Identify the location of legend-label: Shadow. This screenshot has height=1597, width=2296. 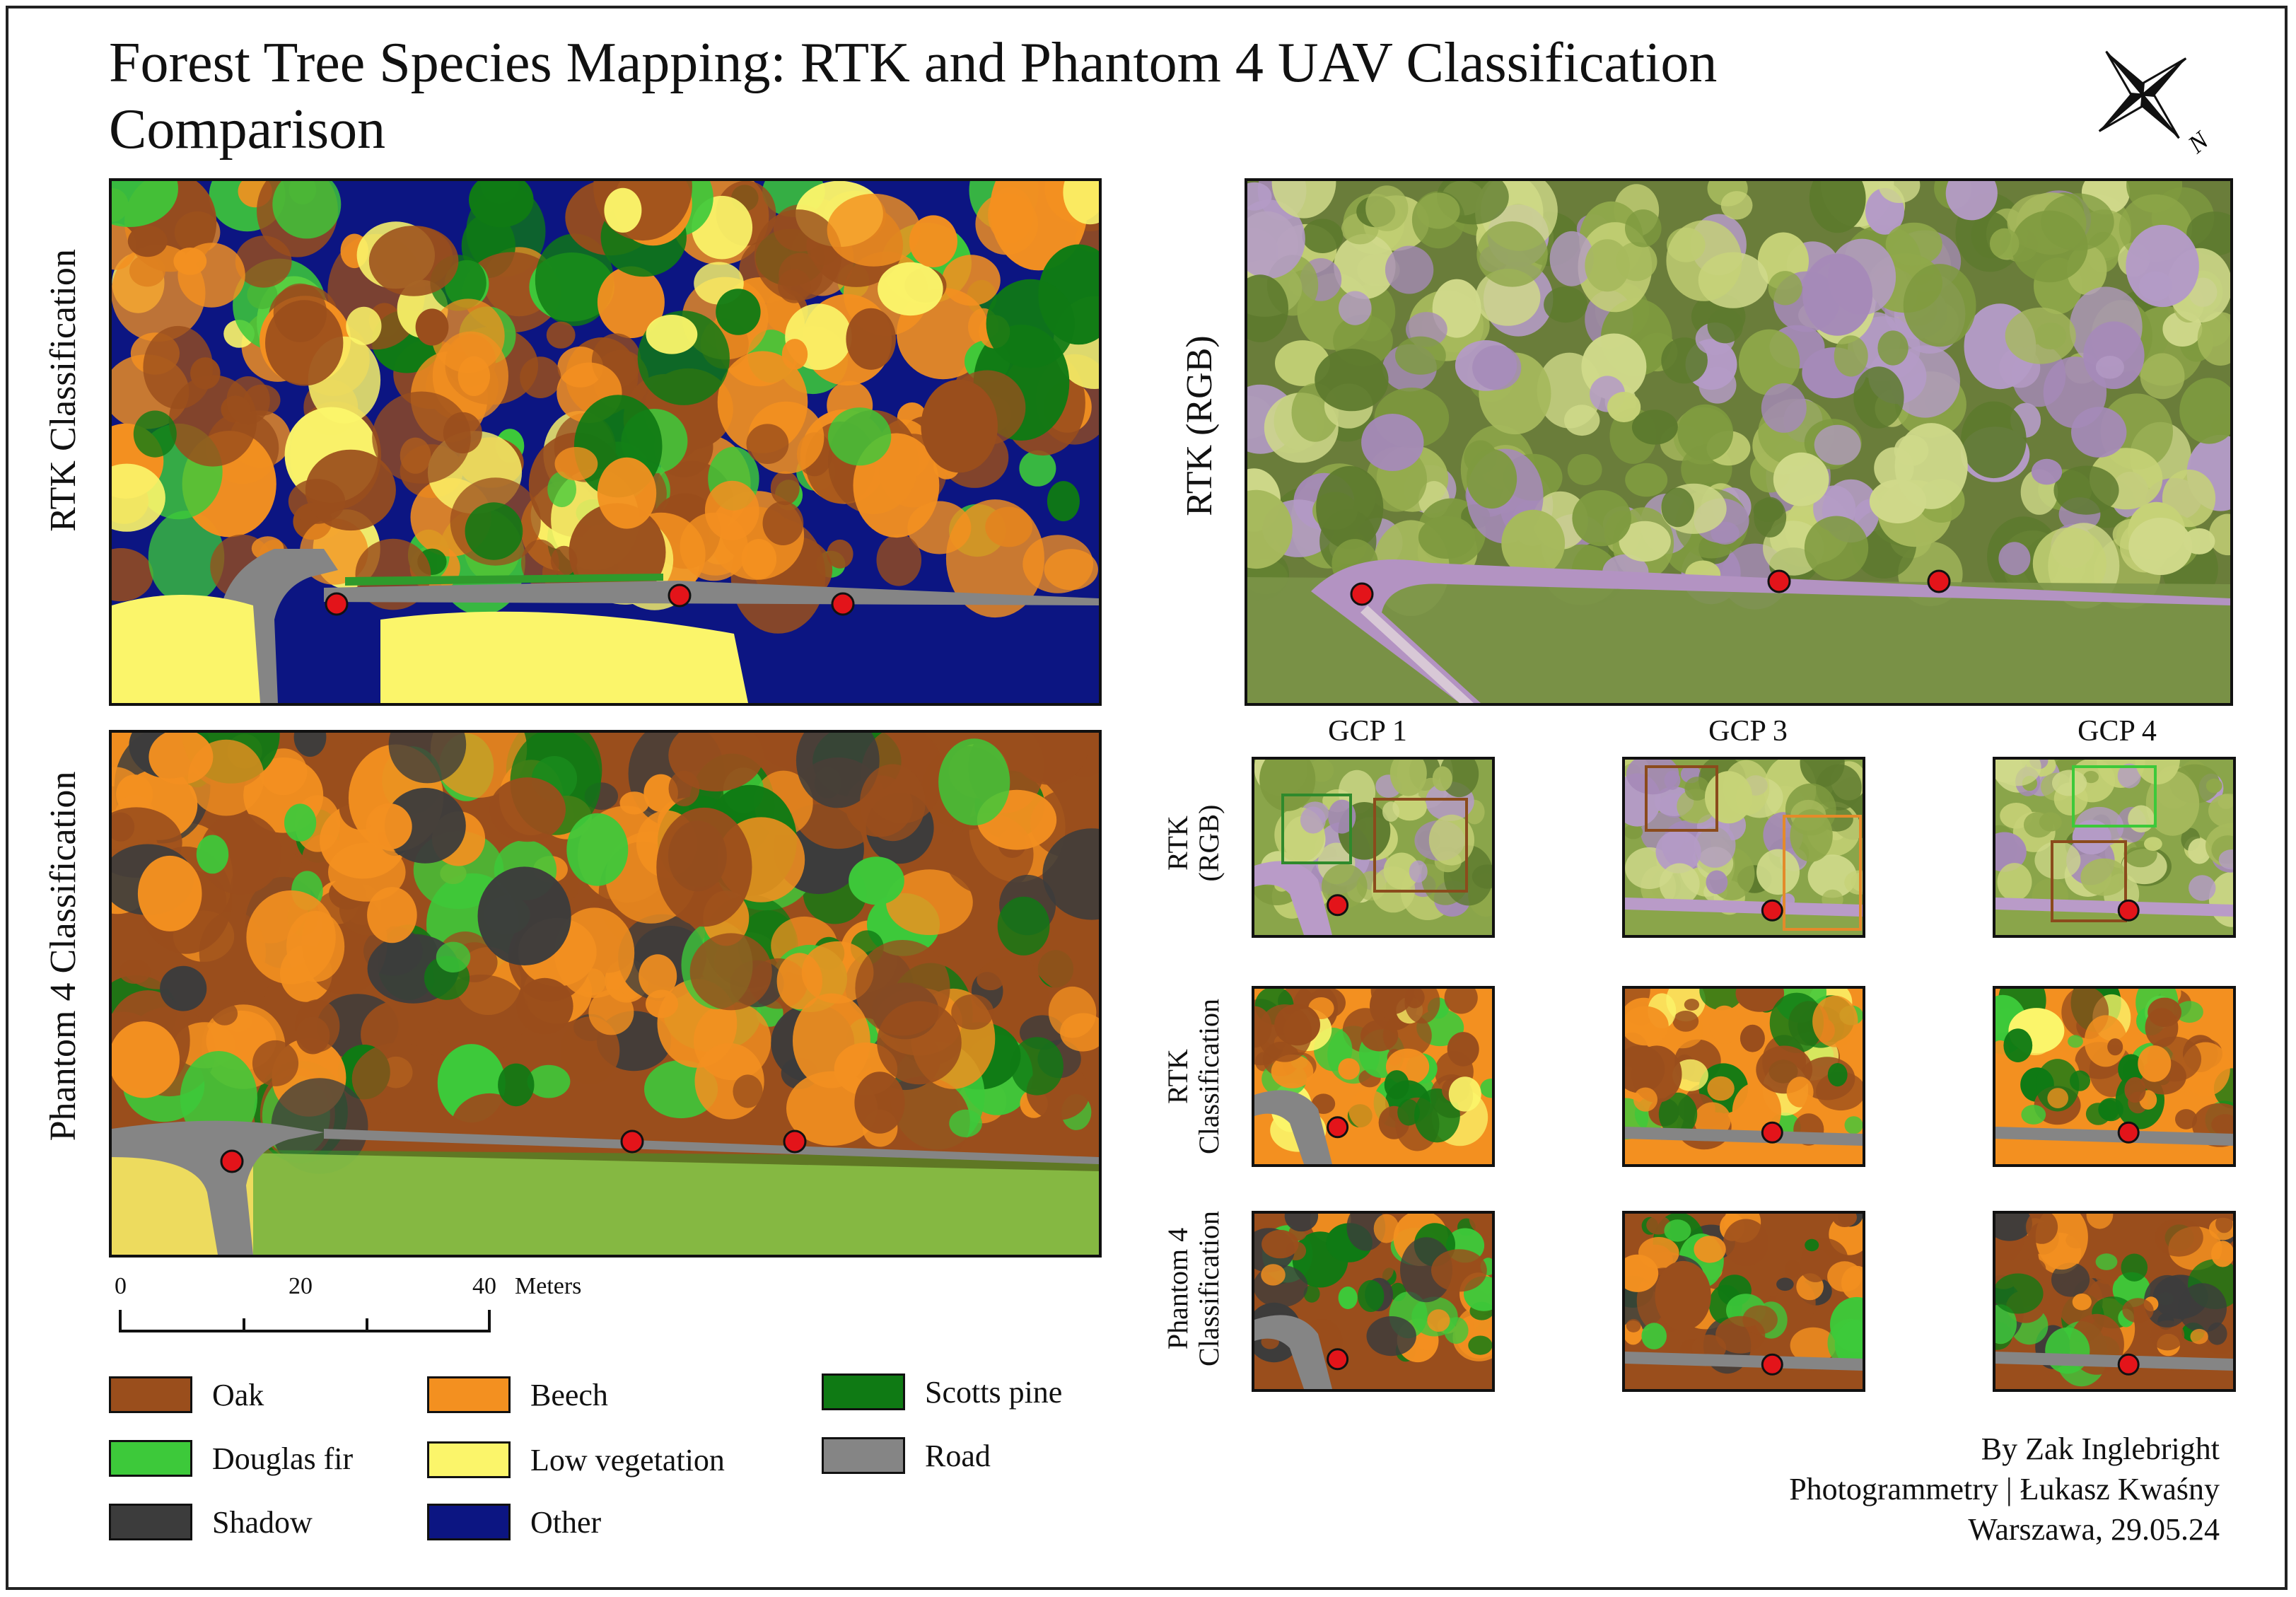
(263, 1522).